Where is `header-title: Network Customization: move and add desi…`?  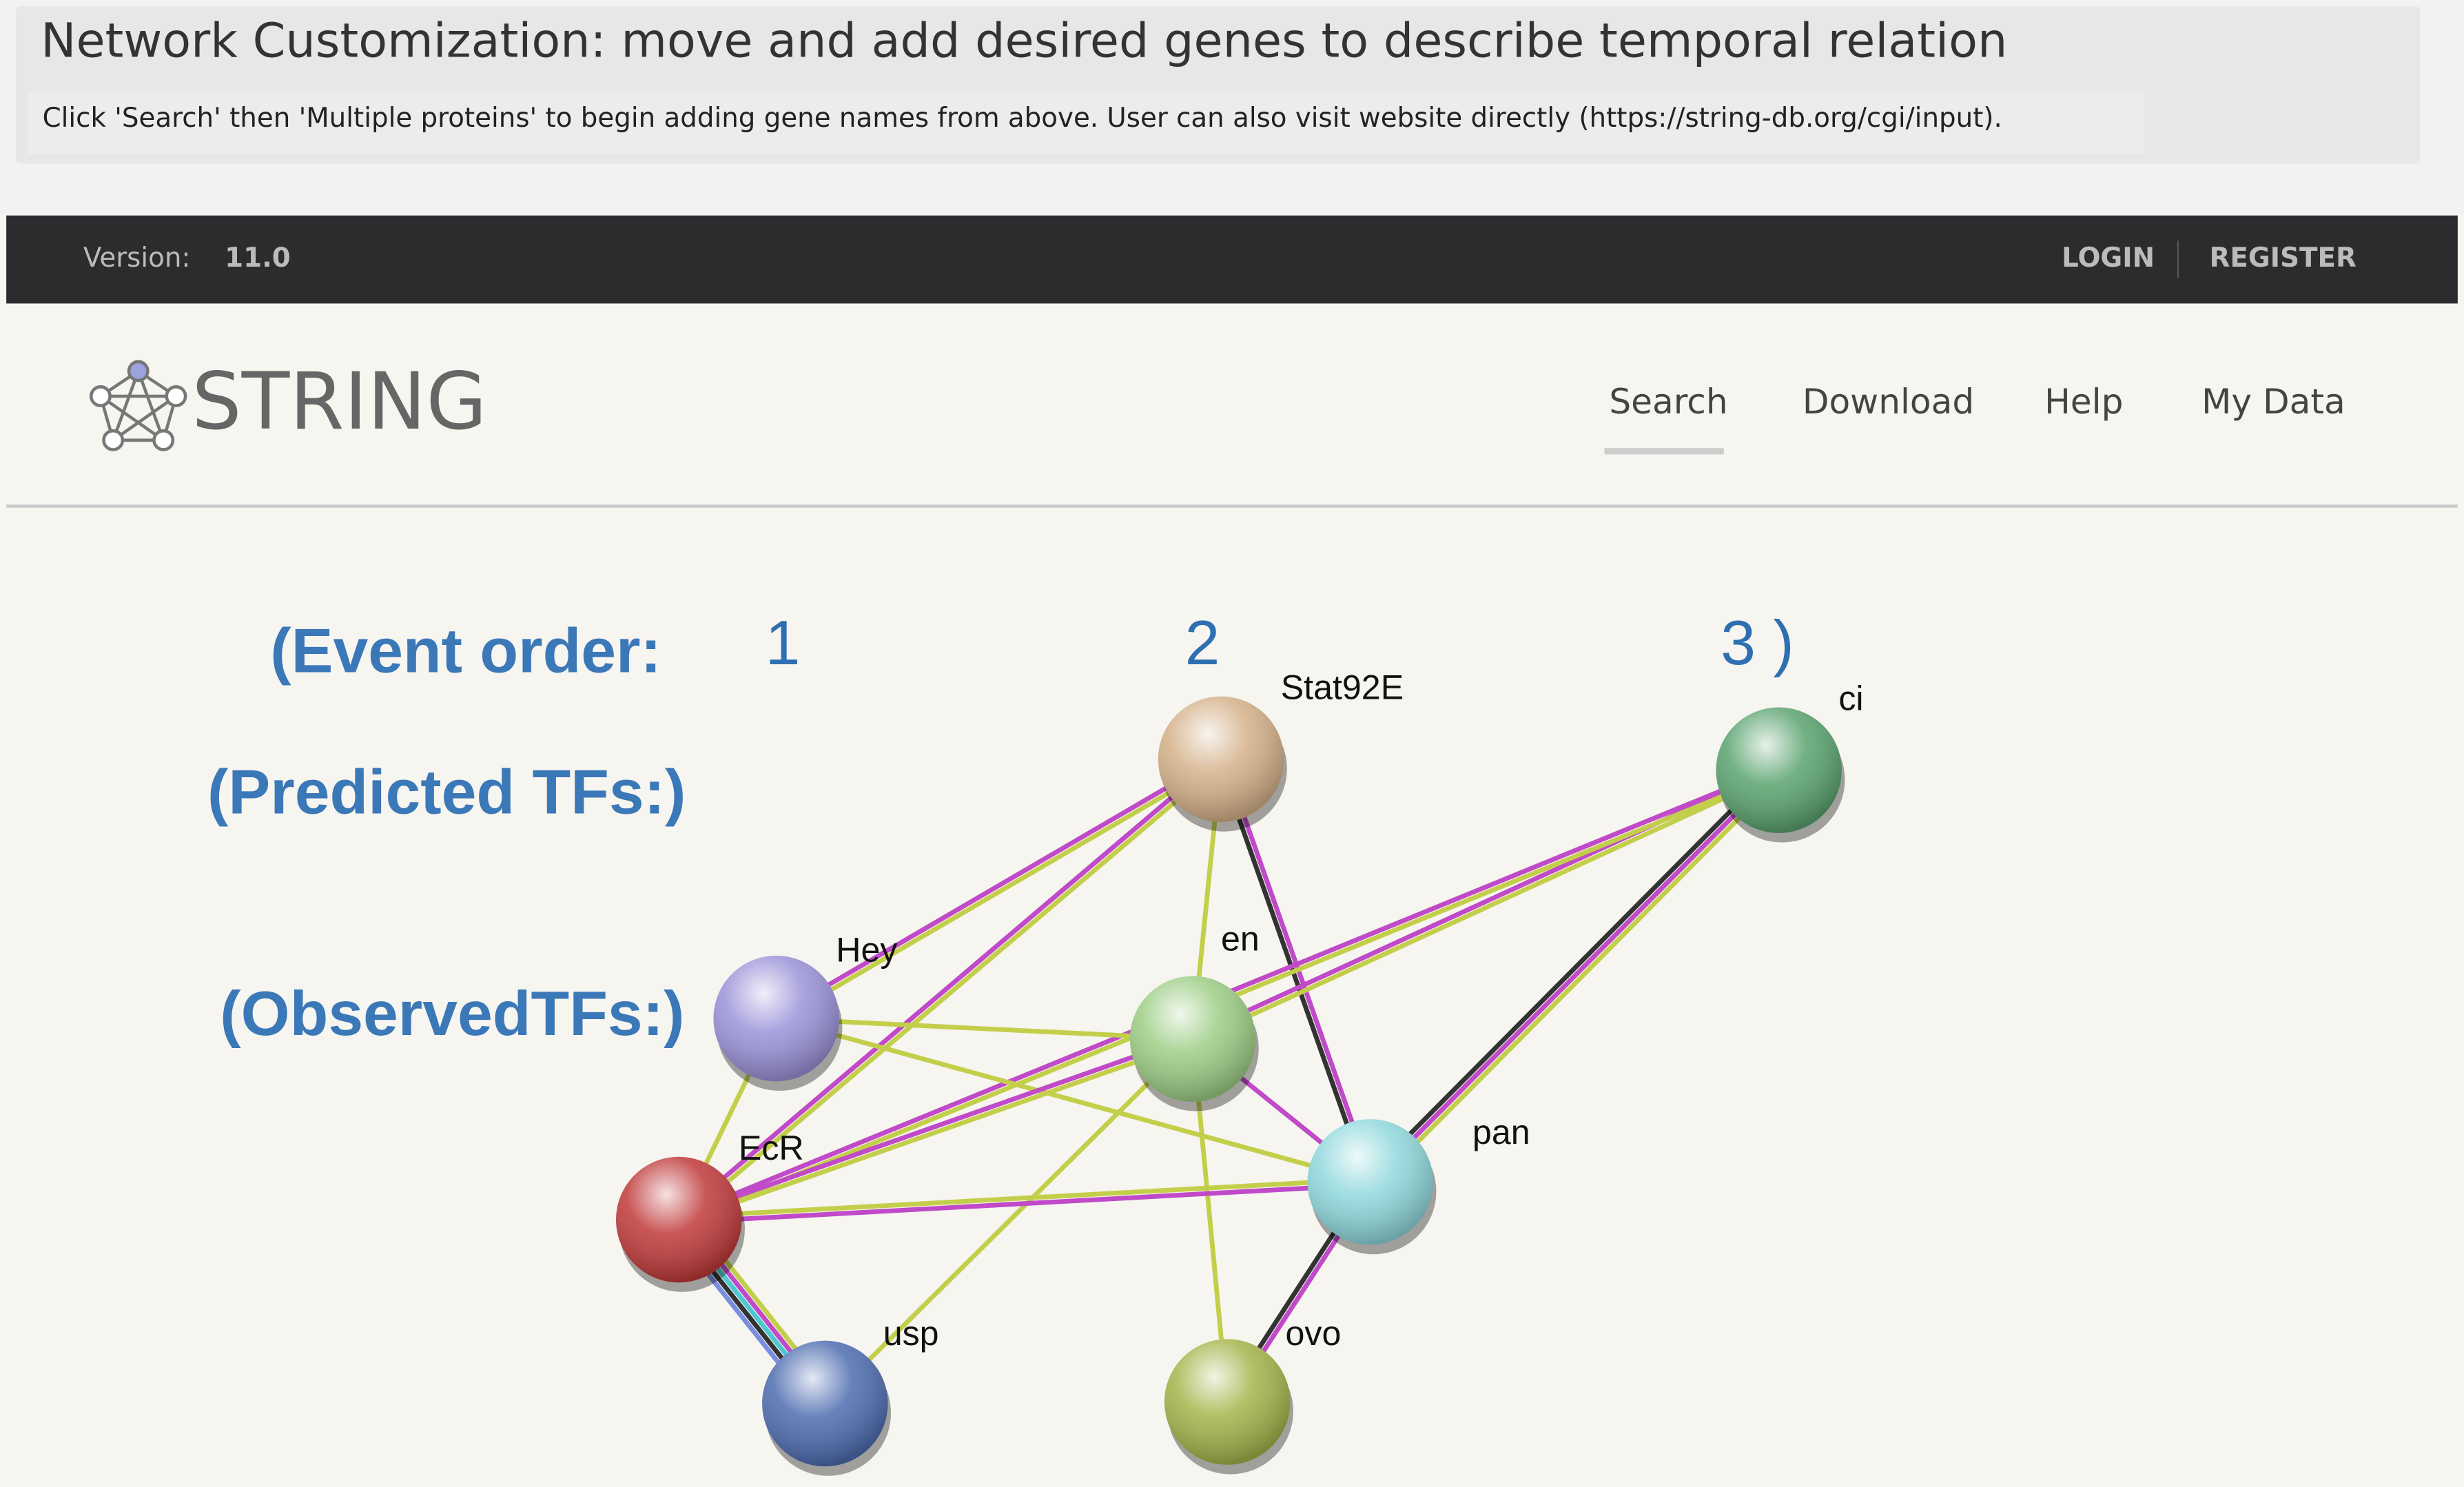 header-title: Network Customization: move and add desi… is located at coordinates (1024, 41).